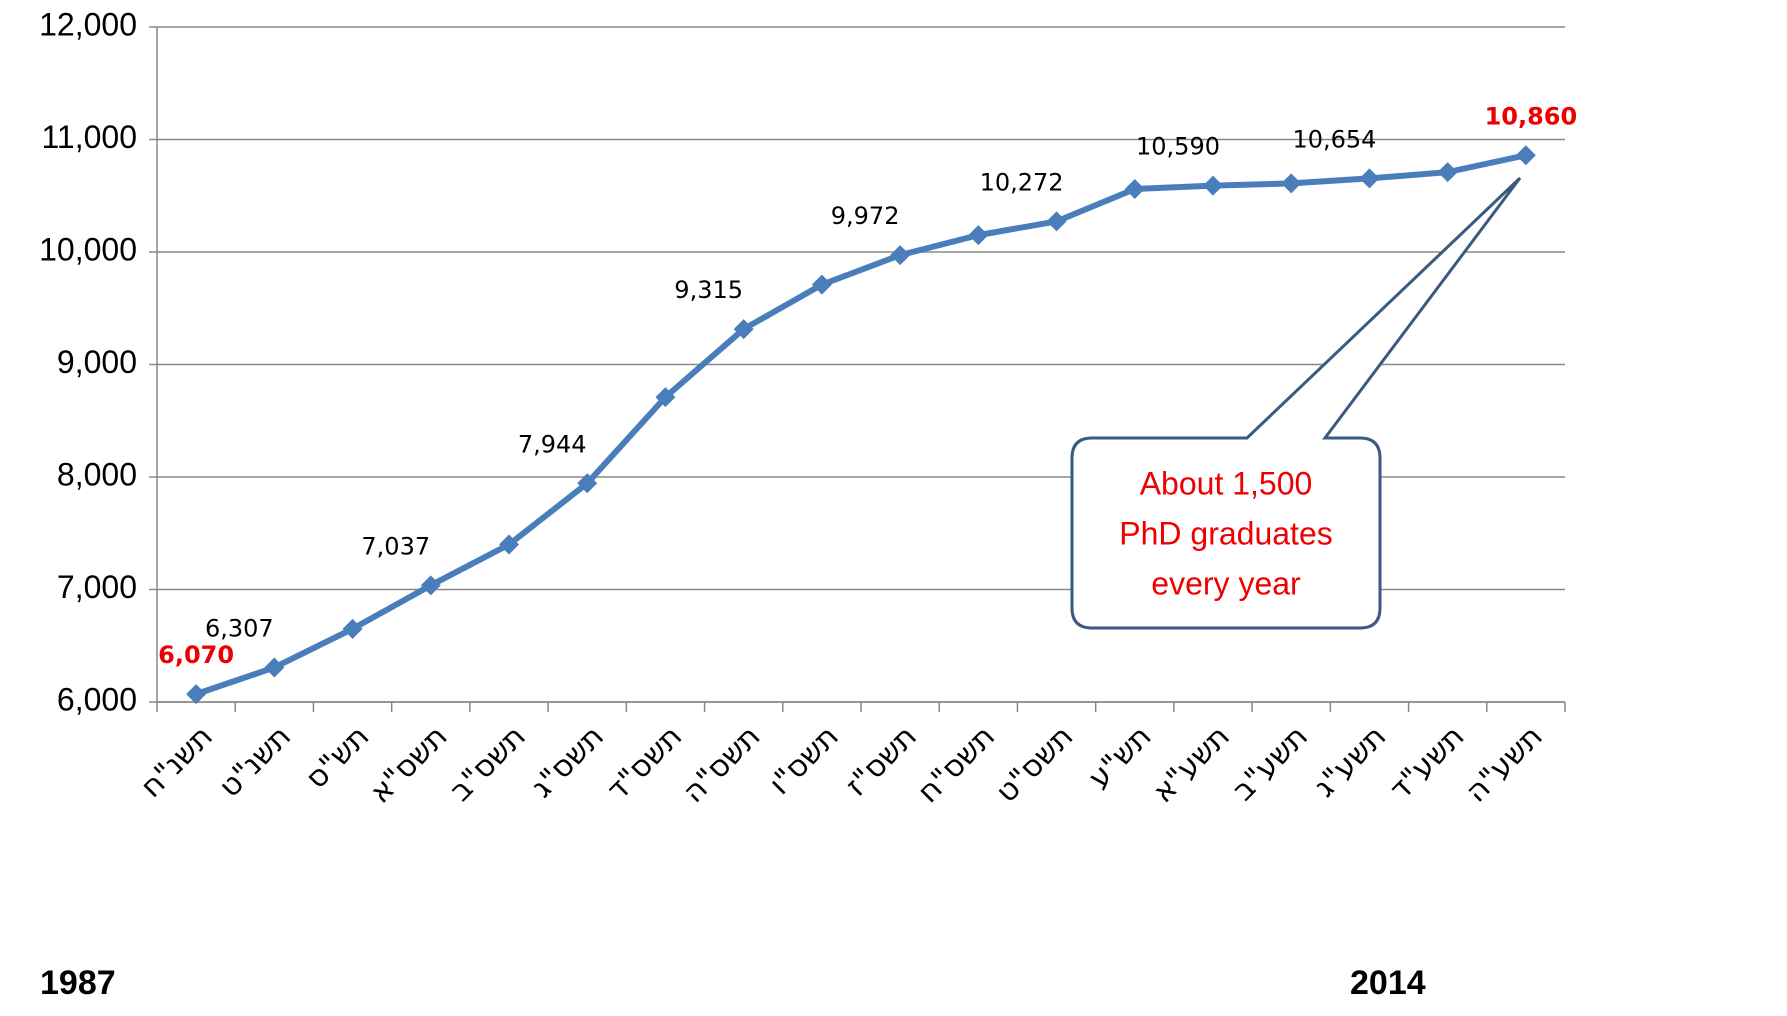 This screenshot has width=1787, height=1016. I want to click on y-tick-label: 11,000, so click(90, 137).